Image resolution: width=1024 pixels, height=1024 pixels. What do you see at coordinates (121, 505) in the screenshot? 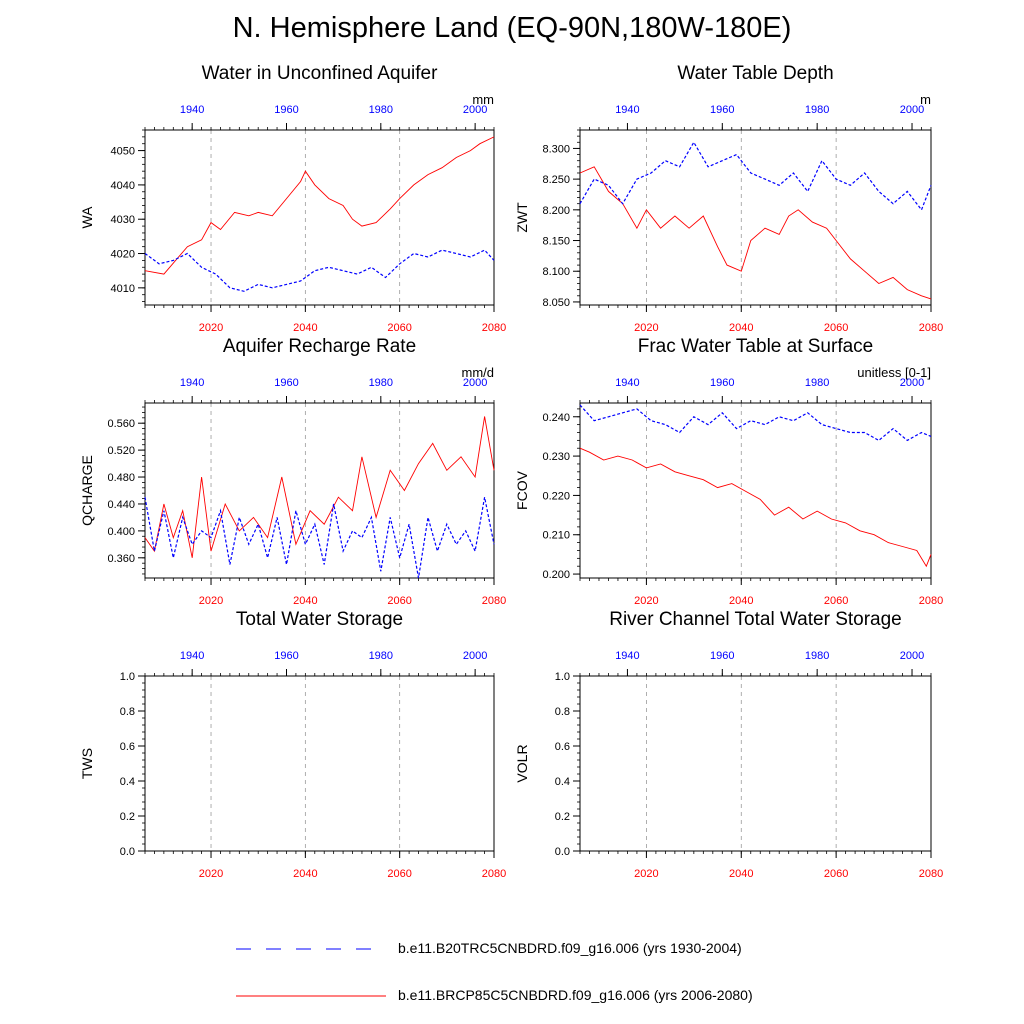
I see `y-tick-label: 0.440` at bounding box center [121, 505].